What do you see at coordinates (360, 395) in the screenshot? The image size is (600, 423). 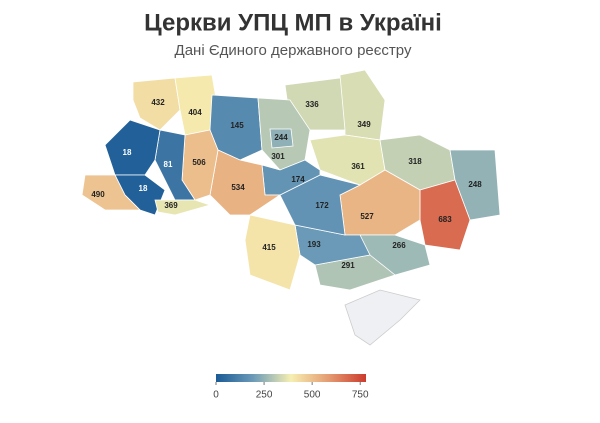 I see `color-bar-tick-label: 750` at bounding box center [360, 395].